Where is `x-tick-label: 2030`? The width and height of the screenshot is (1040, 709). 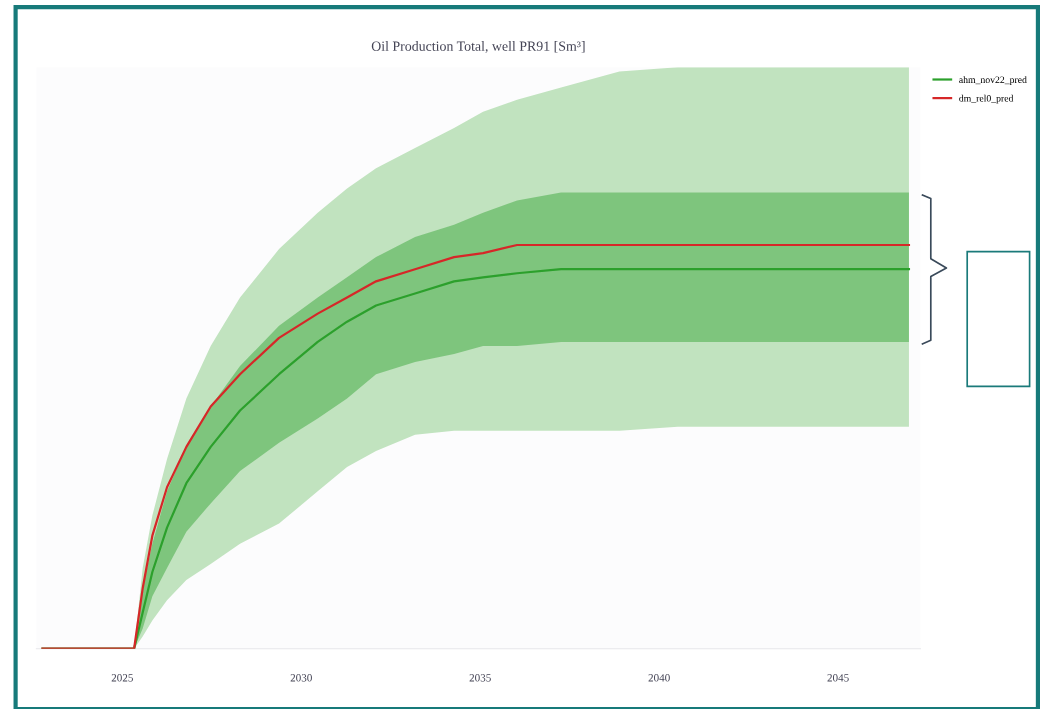 x-tick-label: 2030 is located at coordinates (301, 678).